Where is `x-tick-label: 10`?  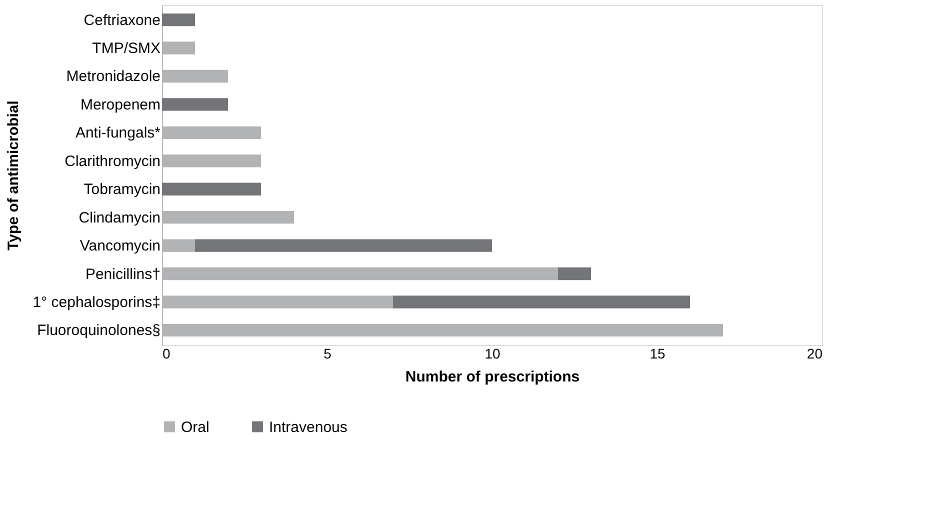 x-tick-label: 10 is located at coordinates (492, 354).